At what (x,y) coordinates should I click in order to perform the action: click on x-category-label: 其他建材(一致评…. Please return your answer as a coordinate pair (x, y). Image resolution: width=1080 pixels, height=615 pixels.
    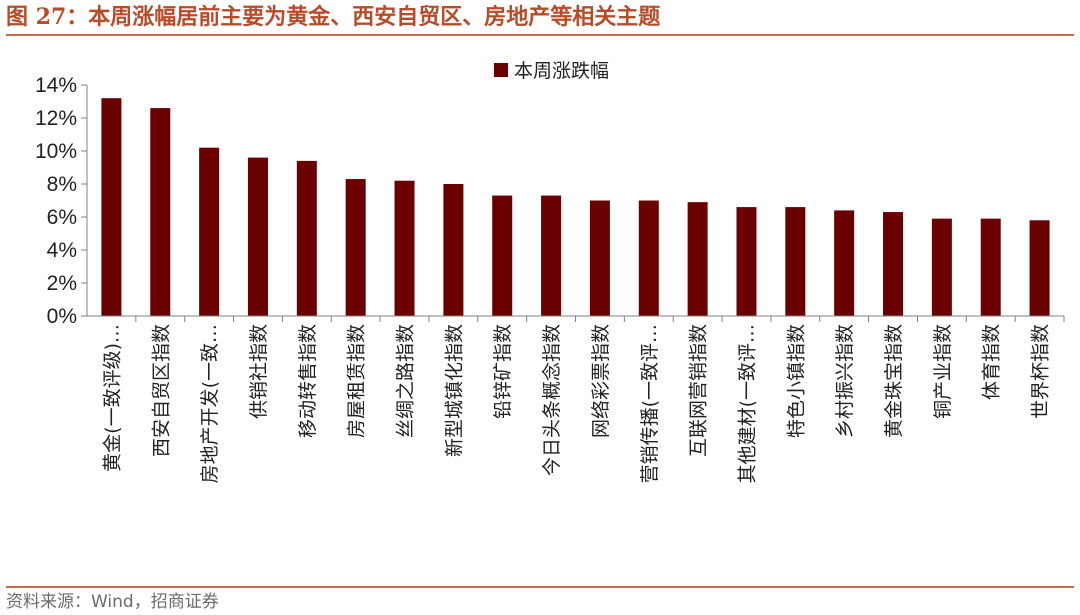
    Looking at the image, I should click on (747, 403).